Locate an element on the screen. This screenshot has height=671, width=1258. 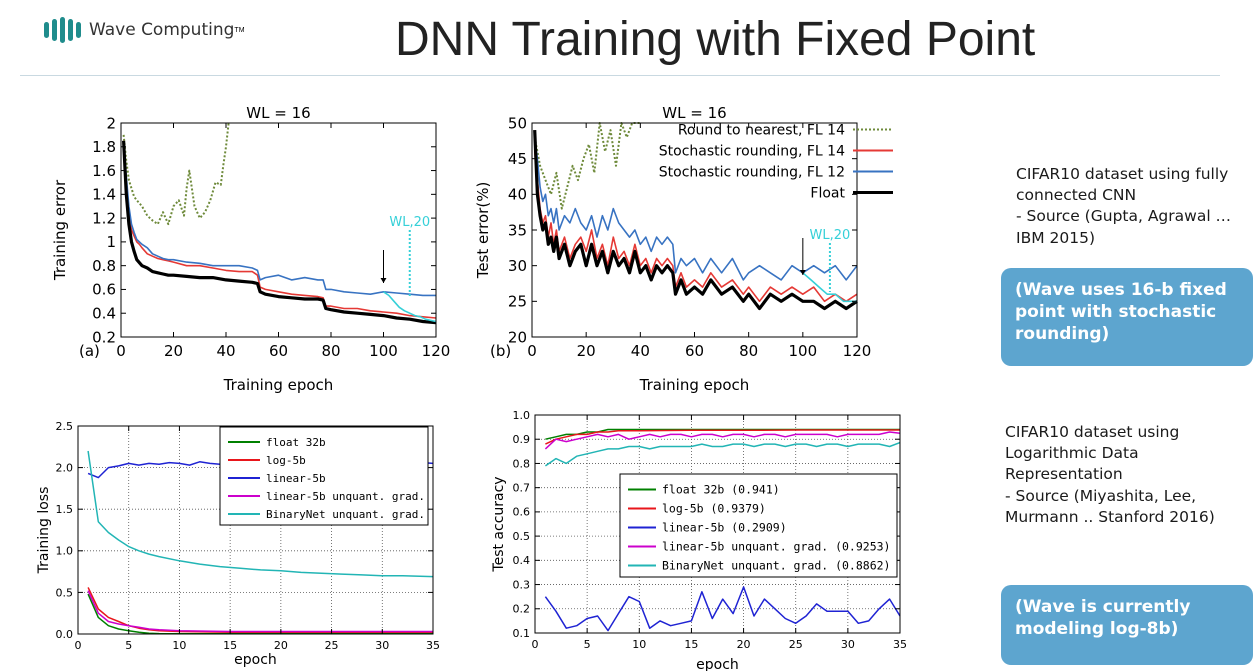
y-tick-label: 30 is located at coordinates (517, 266).